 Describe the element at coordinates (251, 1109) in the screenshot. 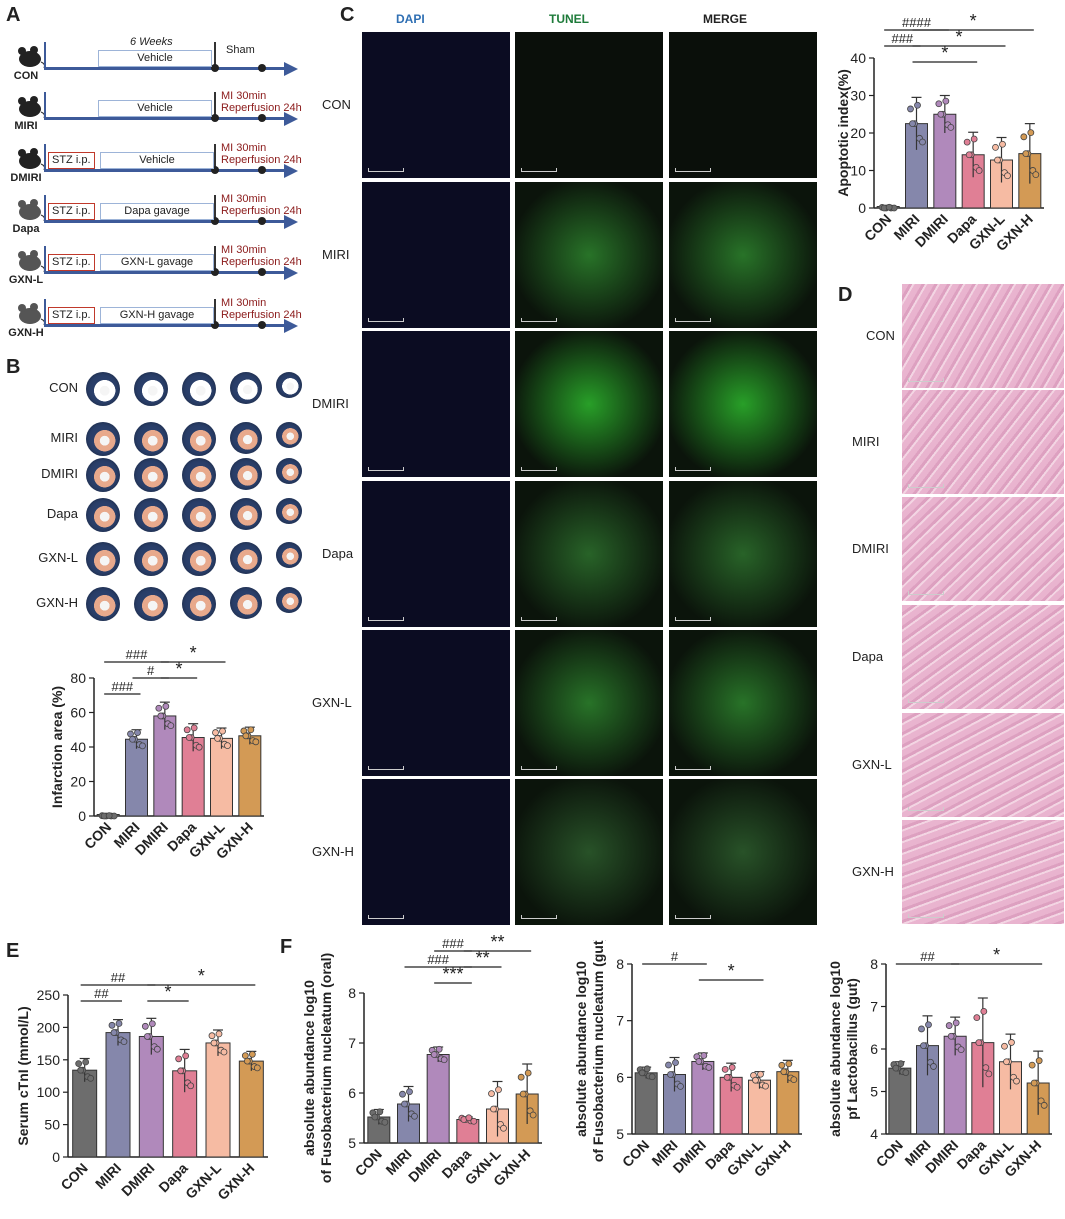

I see `bar` at that location.